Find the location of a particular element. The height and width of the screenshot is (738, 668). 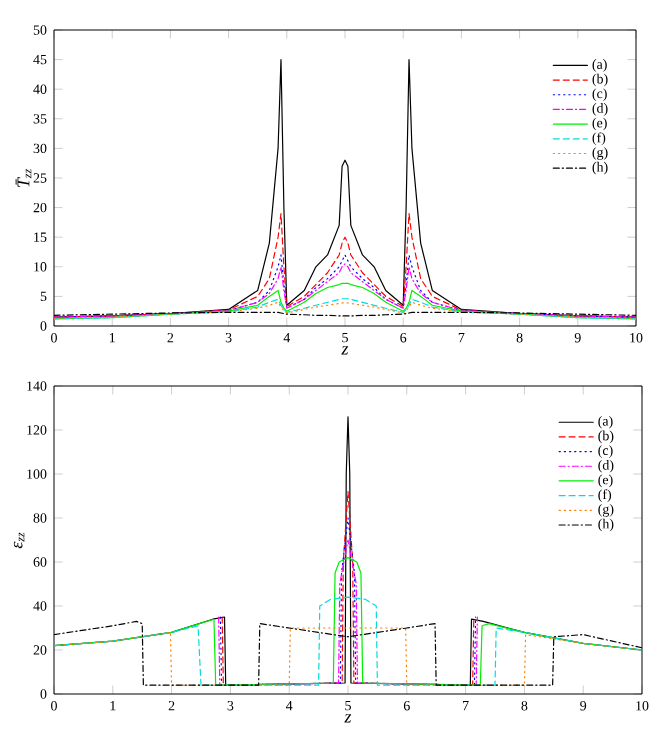

y-axis-title: T̄$_{zz}$ is located at coordinates (23, 178).